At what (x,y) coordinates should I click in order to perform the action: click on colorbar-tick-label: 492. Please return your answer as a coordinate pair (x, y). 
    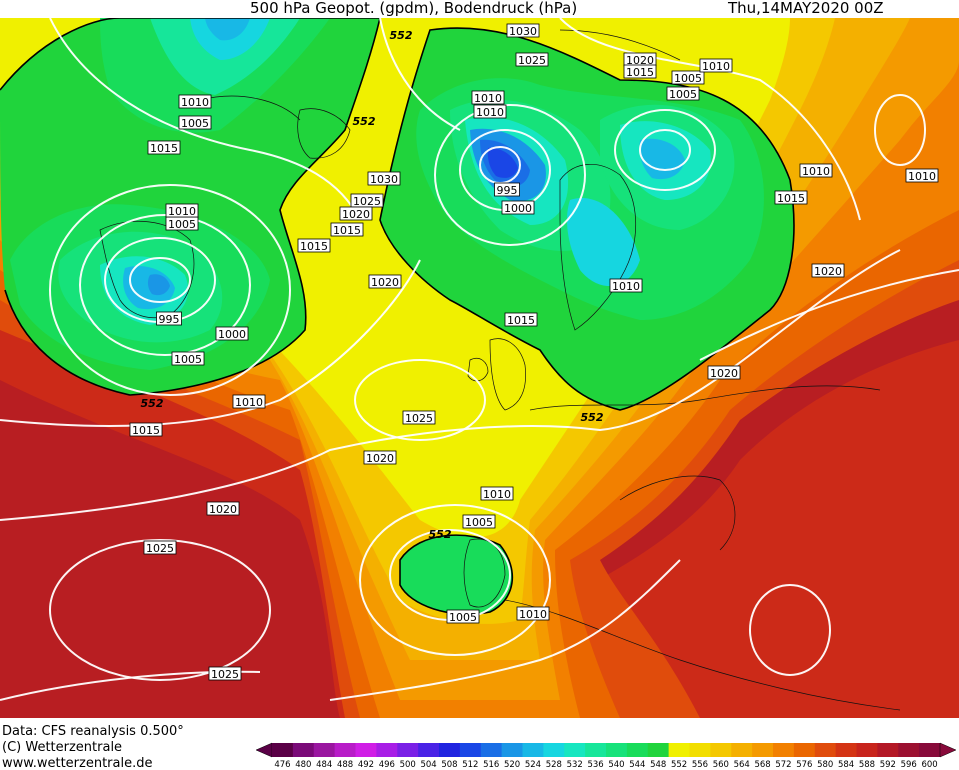
    Looking at the image, I should click on (366, 765).